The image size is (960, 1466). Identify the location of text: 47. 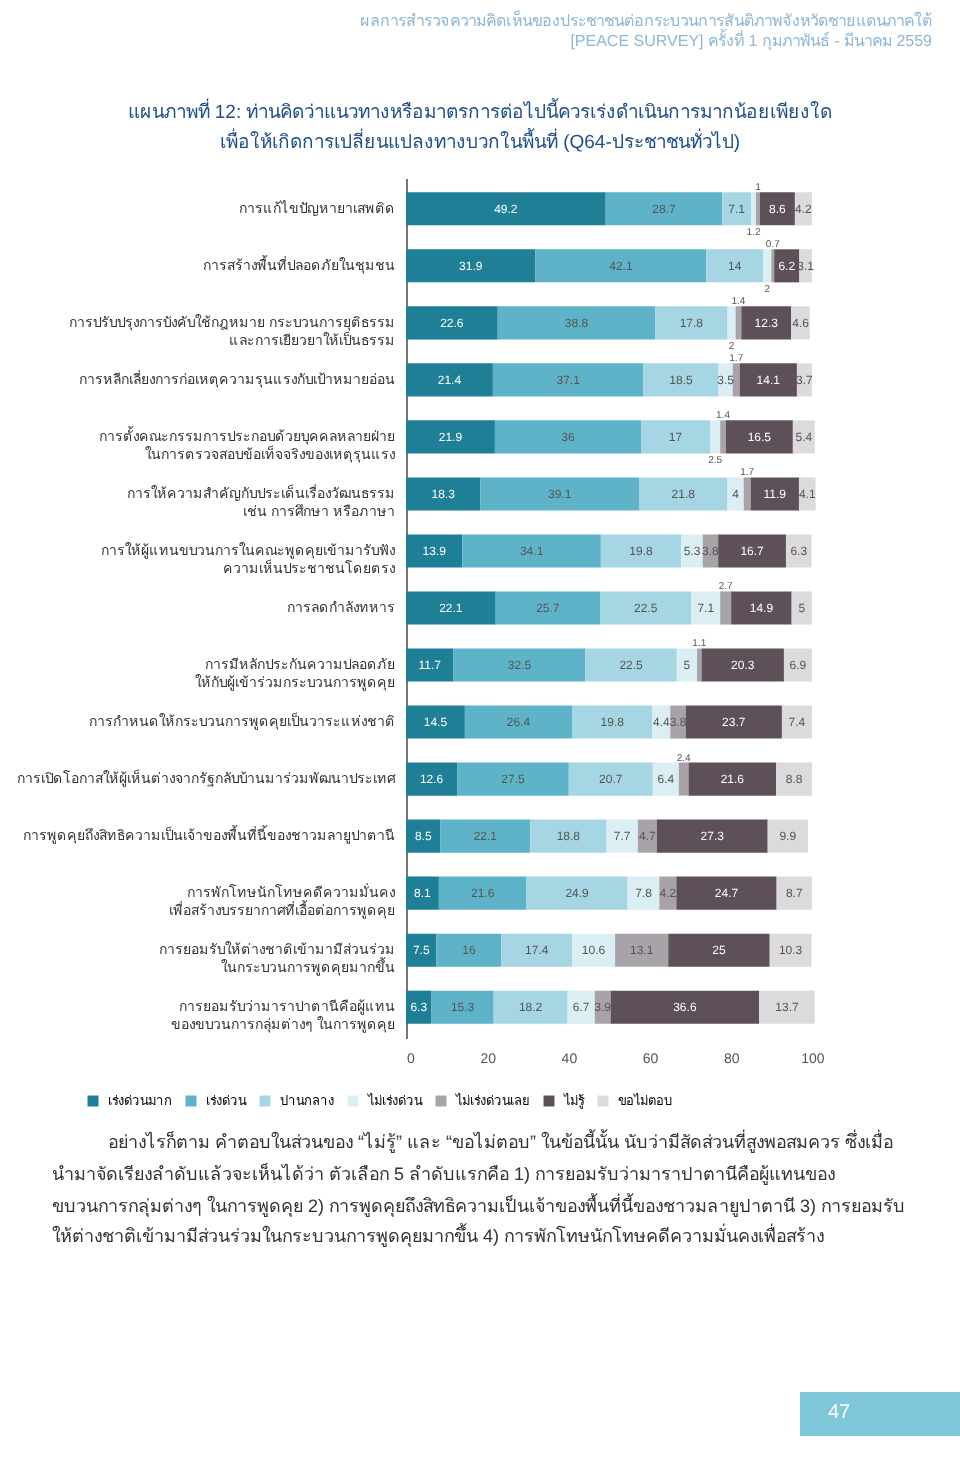
(880, 1414).